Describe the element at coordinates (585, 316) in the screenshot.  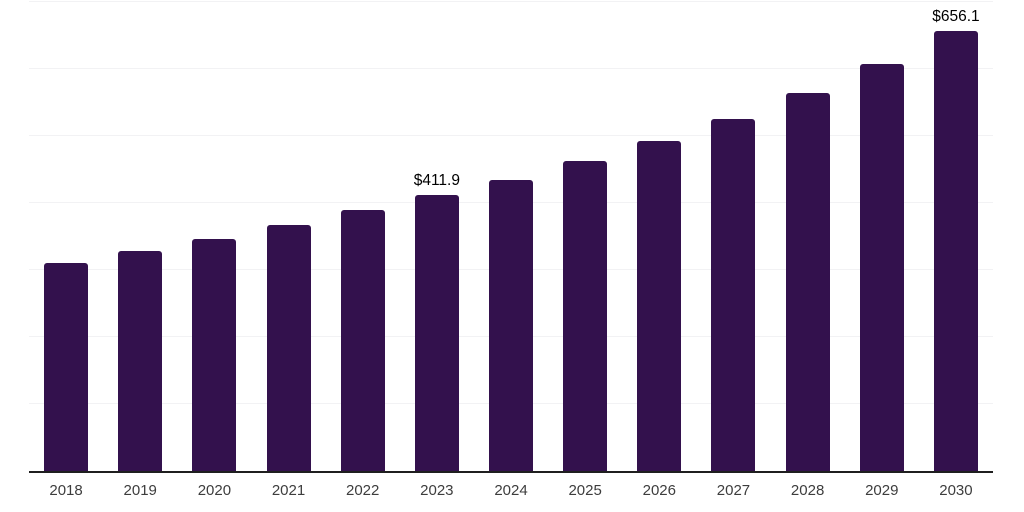
I see `bar-2025` at that location.